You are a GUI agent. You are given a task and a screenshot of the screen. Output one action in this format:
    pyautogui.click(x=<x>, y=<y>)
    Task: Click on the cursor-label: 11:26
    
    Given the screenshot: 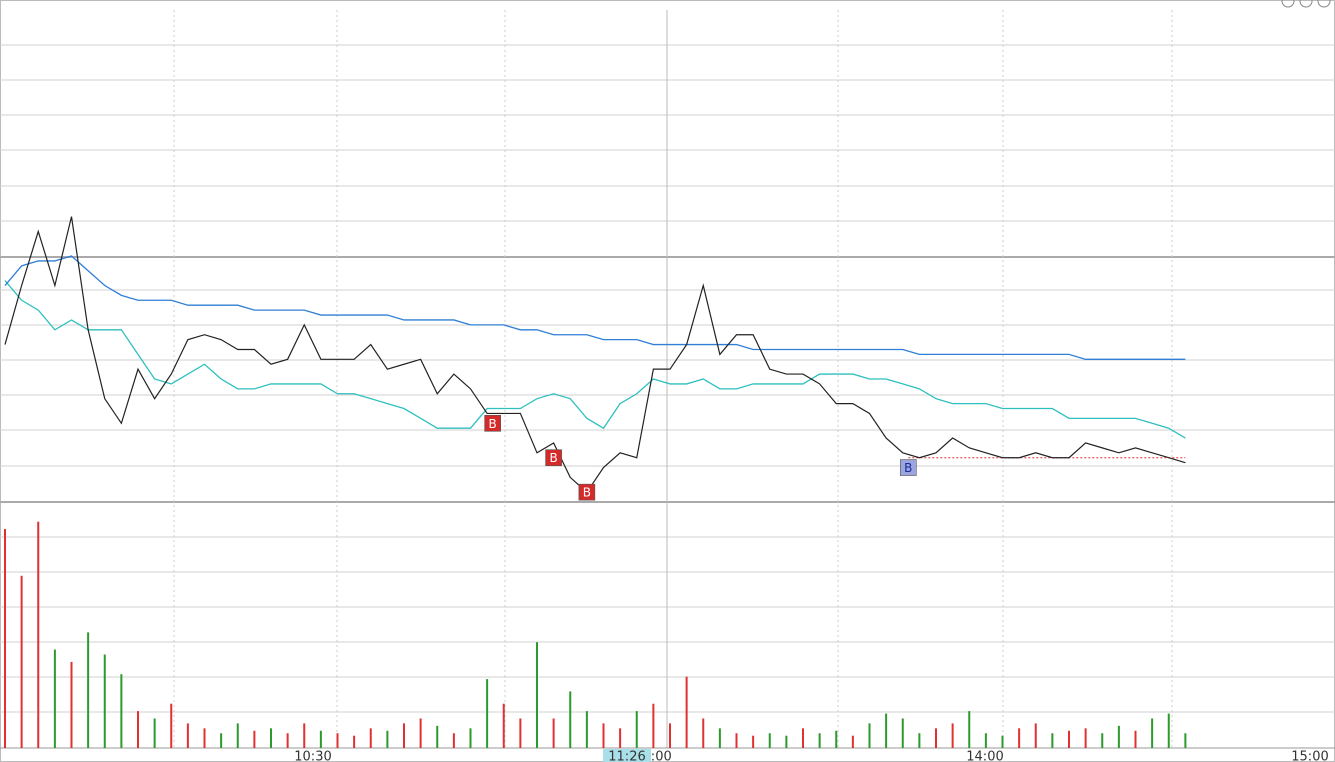 What is the action you would take?
    pyautogui.click(x=626, y=756)
    